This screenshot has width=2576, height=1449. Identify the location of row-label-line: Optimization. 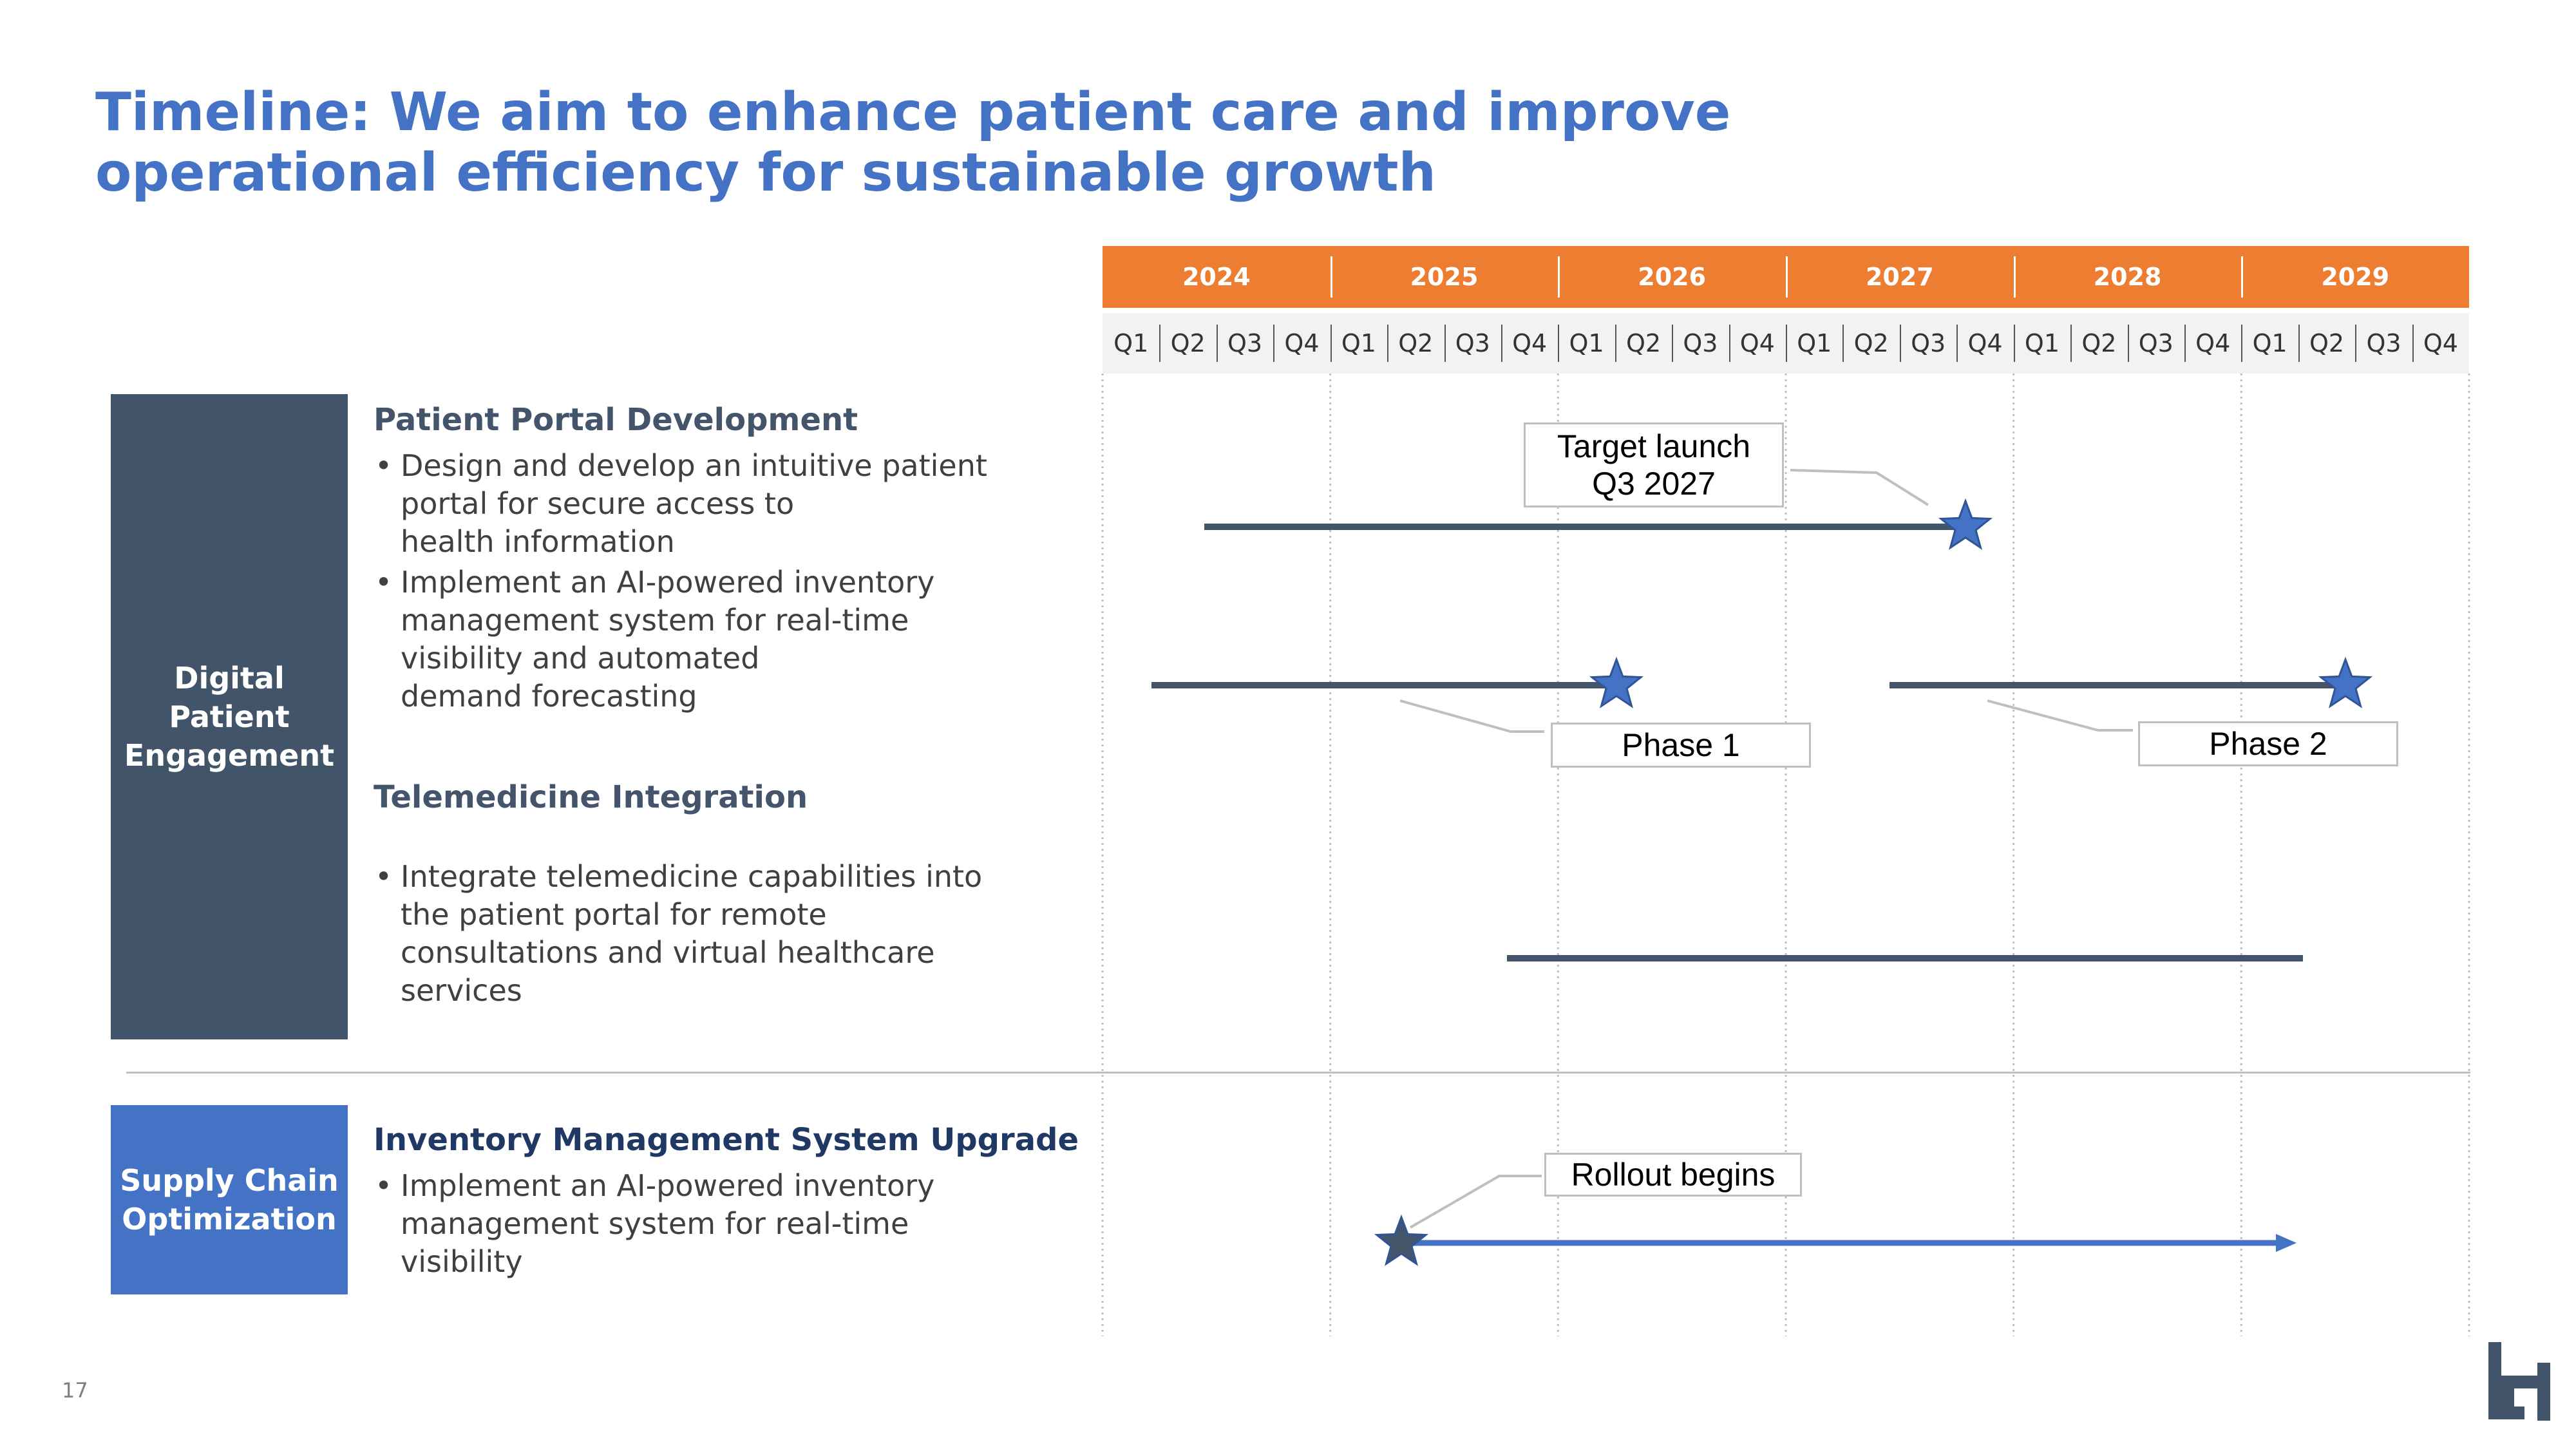
(230, 1219).